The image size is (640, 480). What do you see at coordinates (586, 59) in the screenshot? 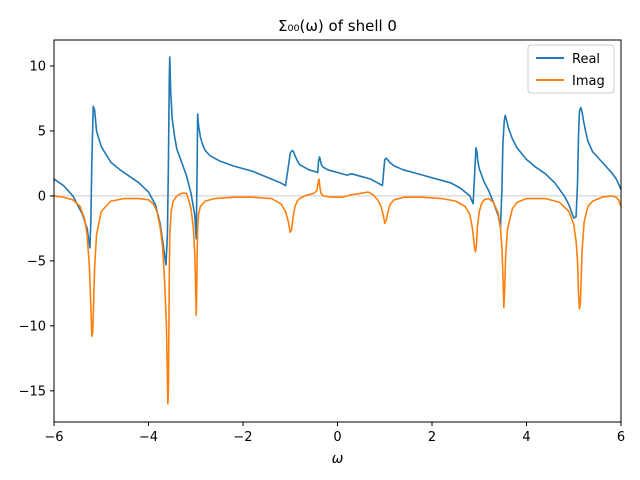
I see `legend-label-real: Real` at bounding box center [586, 59].